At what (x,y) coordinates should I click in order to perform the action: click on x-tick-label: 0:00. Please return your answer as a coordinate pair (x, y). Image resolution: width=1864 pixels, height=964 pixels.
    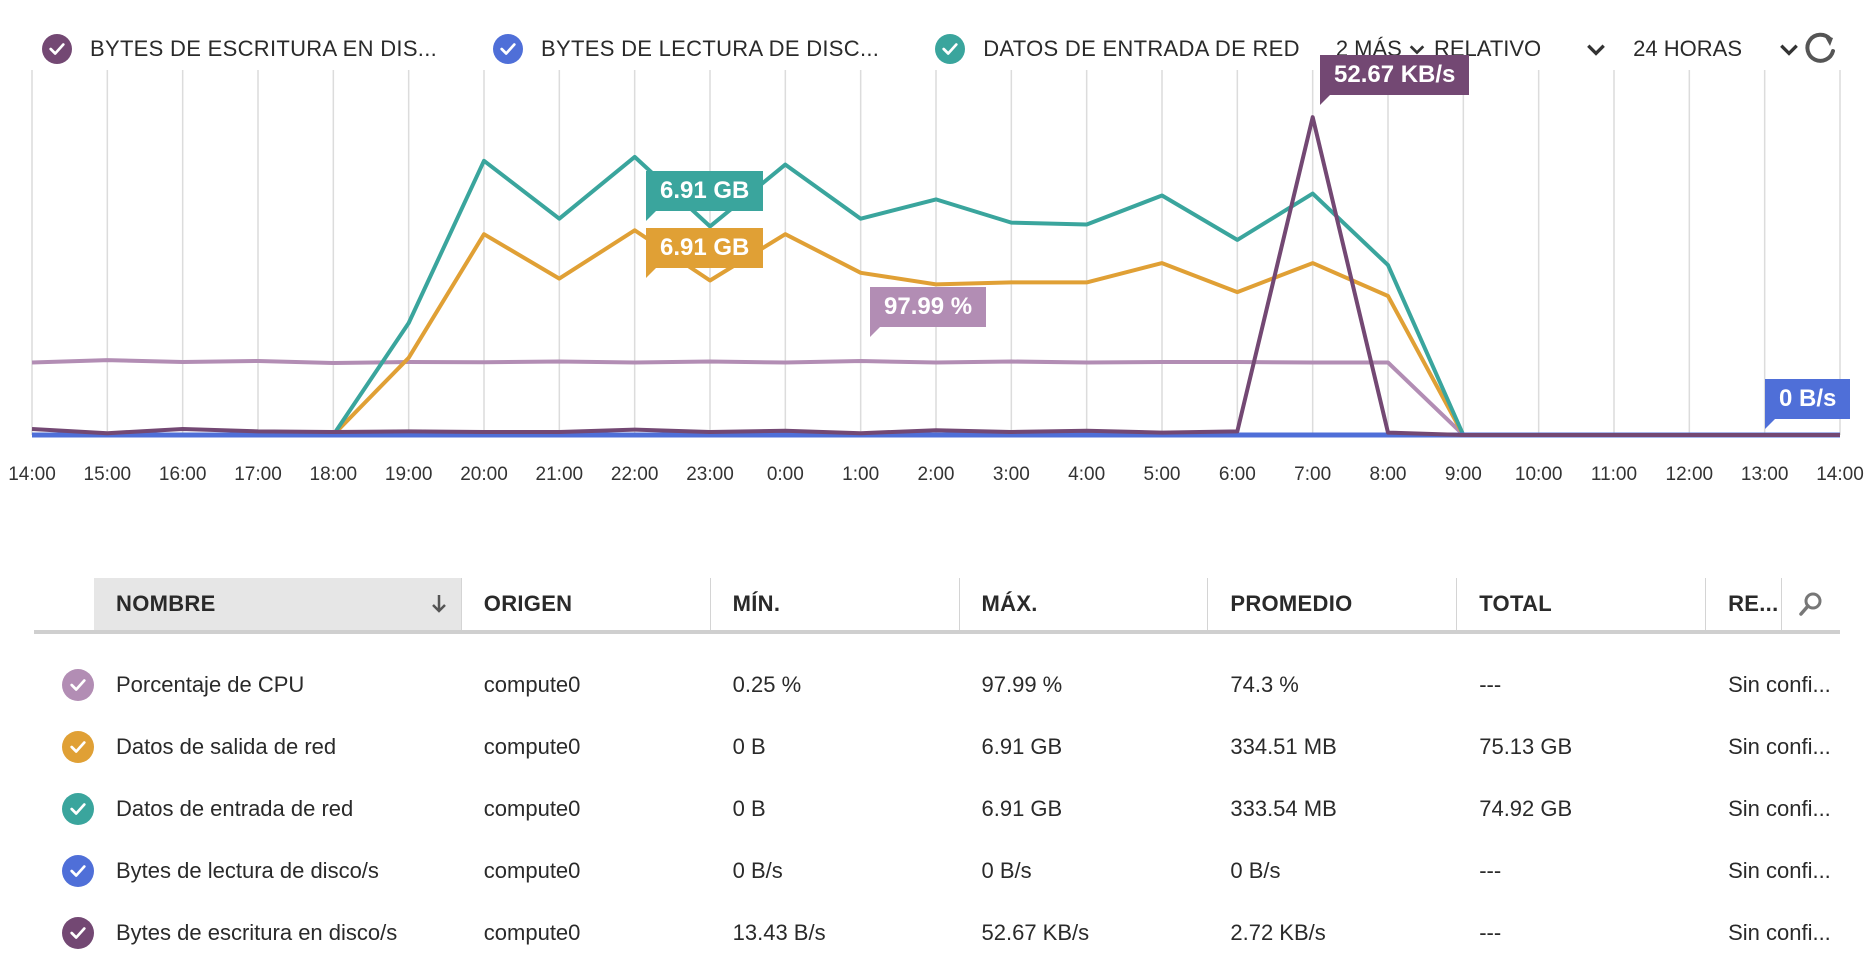
    Looking at the image, I should click on (785, 474).